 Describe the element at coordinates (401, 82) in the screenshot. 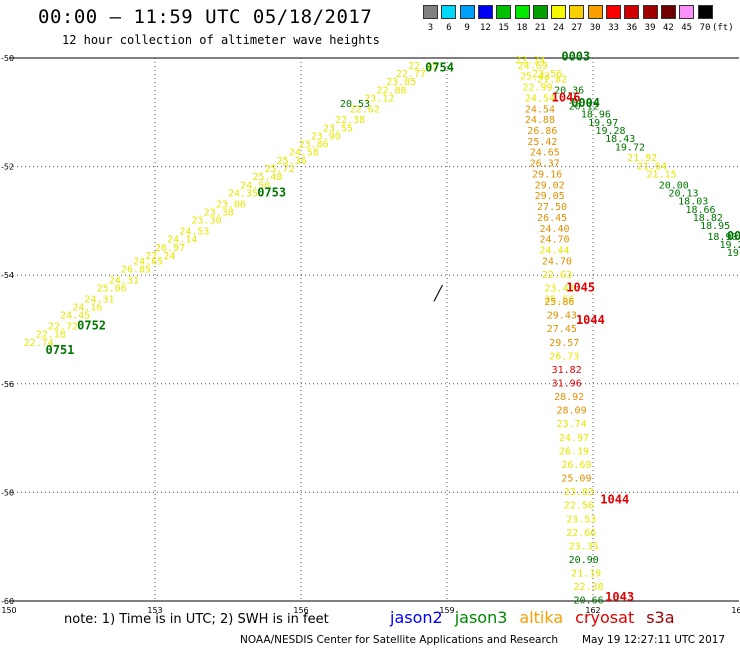

I see `data-point: 23.85` at that location.